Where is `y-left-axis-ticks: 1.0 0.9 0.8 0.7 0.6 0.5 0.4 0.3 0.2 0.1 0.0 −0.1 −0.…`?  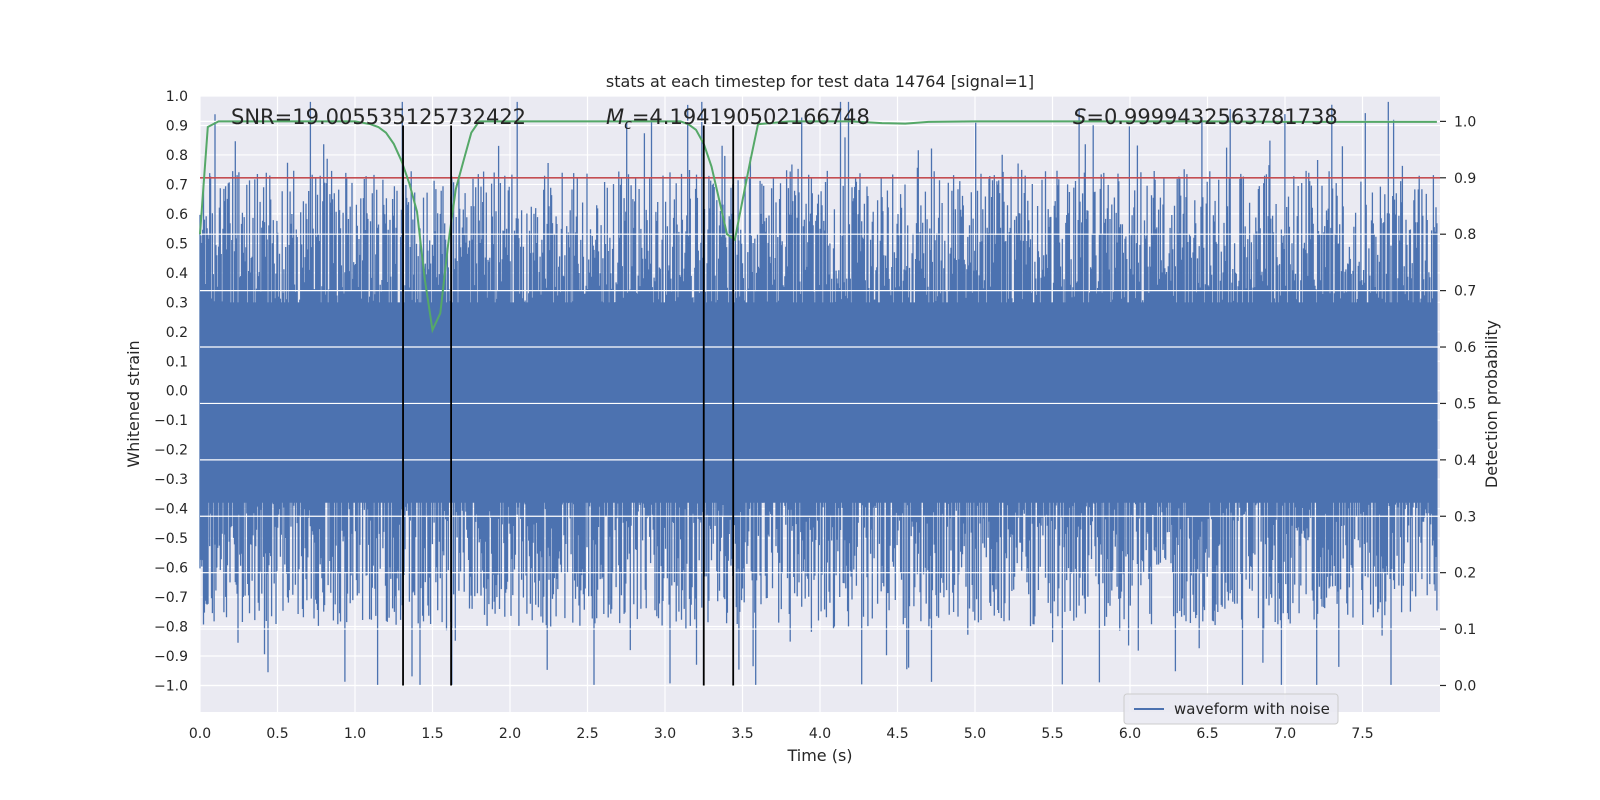
y-left-axis-ticks: 1.0 0.9 0.8 0.7 0.6 0.5 0.4 0.3 0.2 0.1 0.0 −0.1 −0.… is located at coordinates (171, 391).